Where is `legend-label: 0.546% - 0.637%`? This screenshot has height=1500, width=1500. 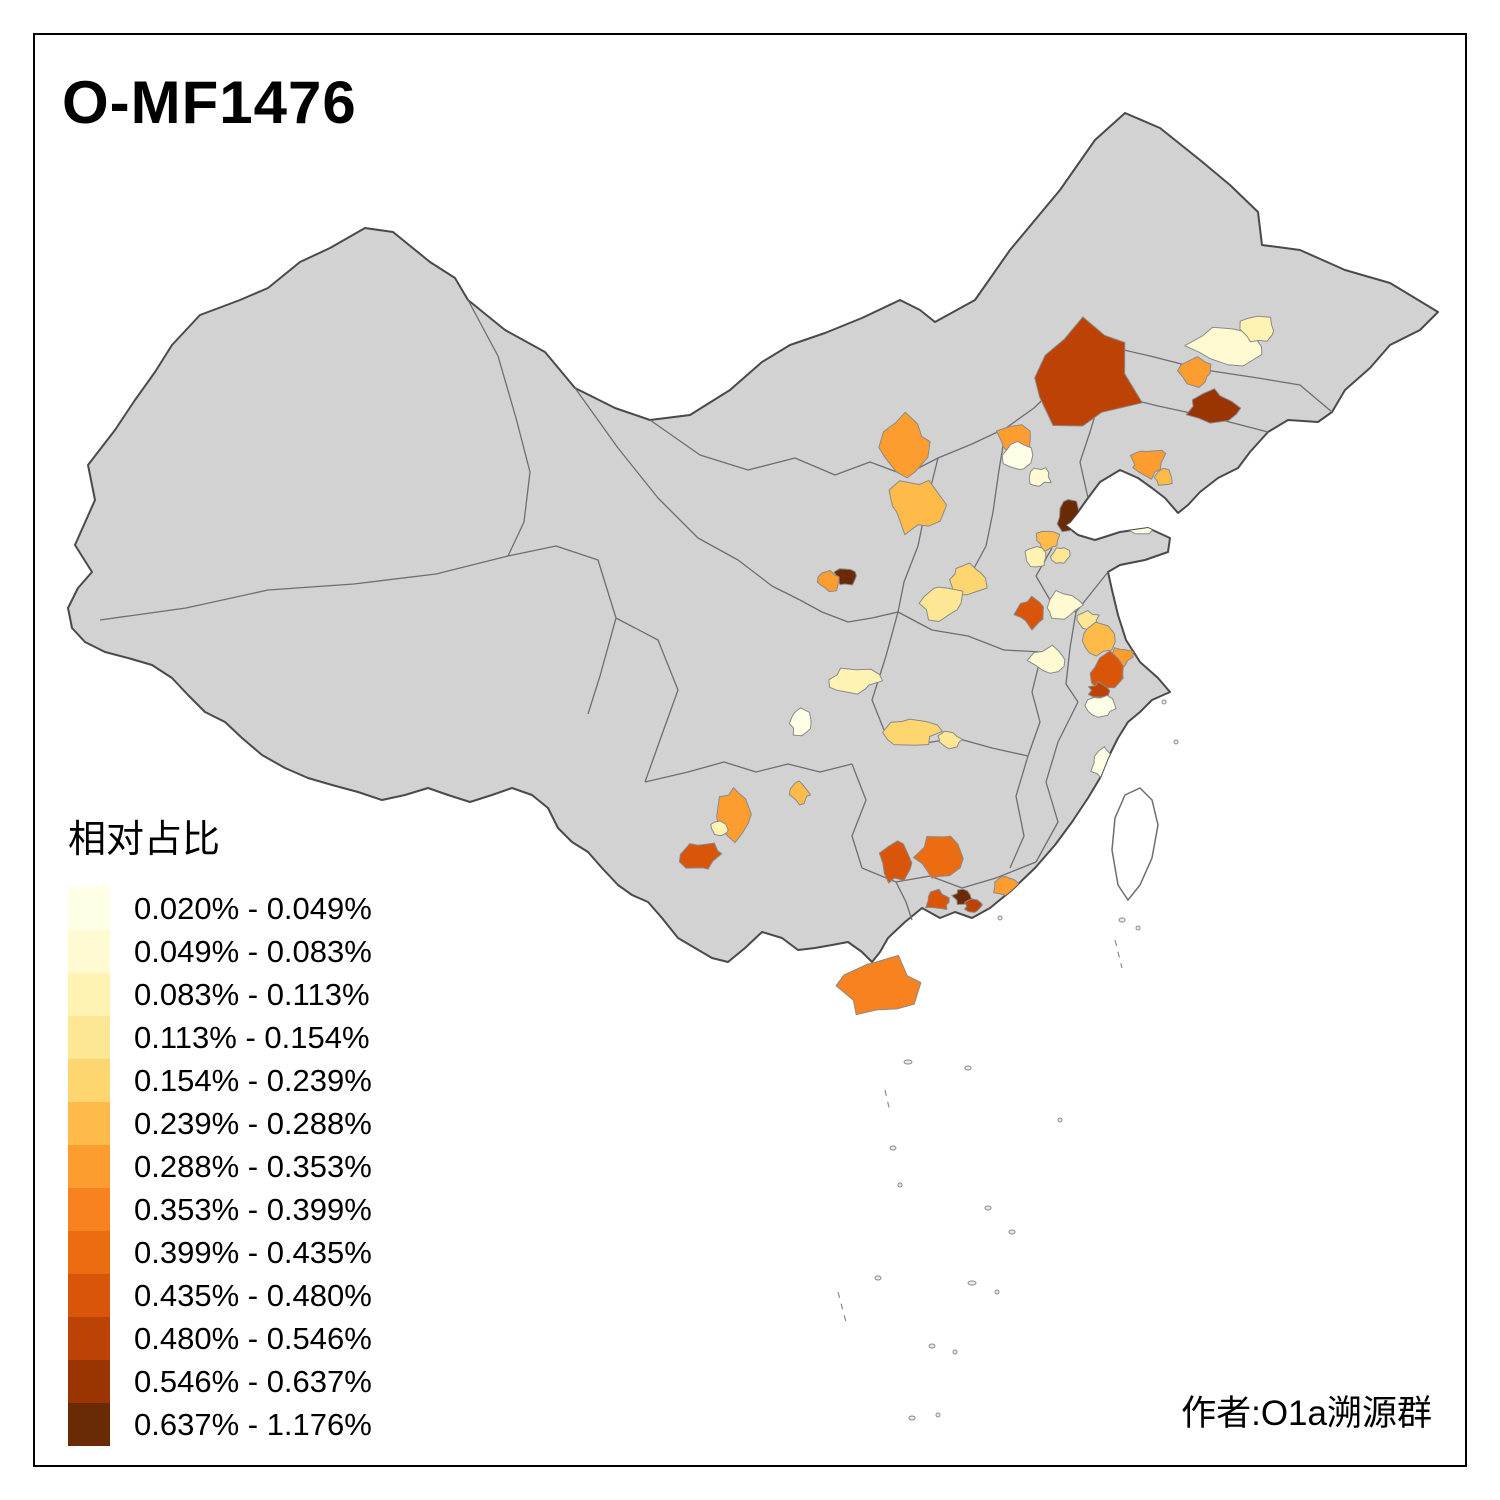 legend-label: 0.546% - 0.637% is located at coordinates (253, 1381).